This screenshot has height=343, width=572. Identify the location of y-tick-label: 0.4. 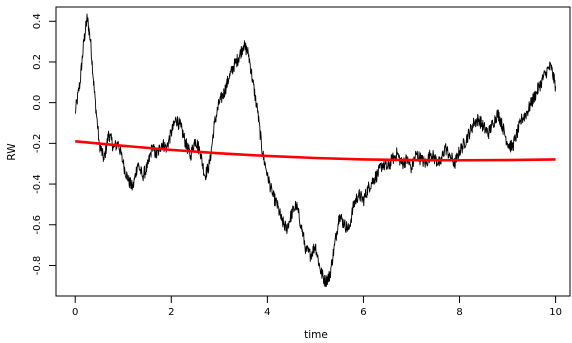
(37, 21).